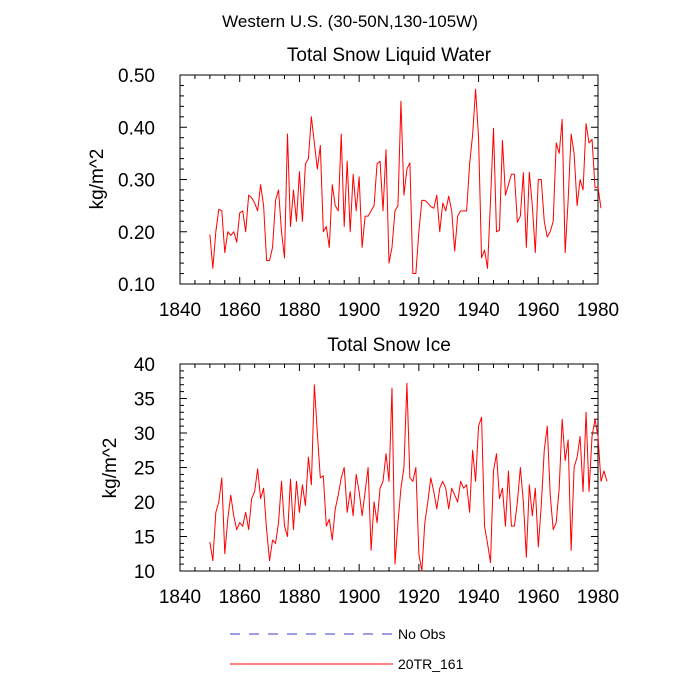 The image size is (700, 700). Describe the element at coordinates (144, 365) in the screenshot. I see `y-tick-label: 40` at that location.